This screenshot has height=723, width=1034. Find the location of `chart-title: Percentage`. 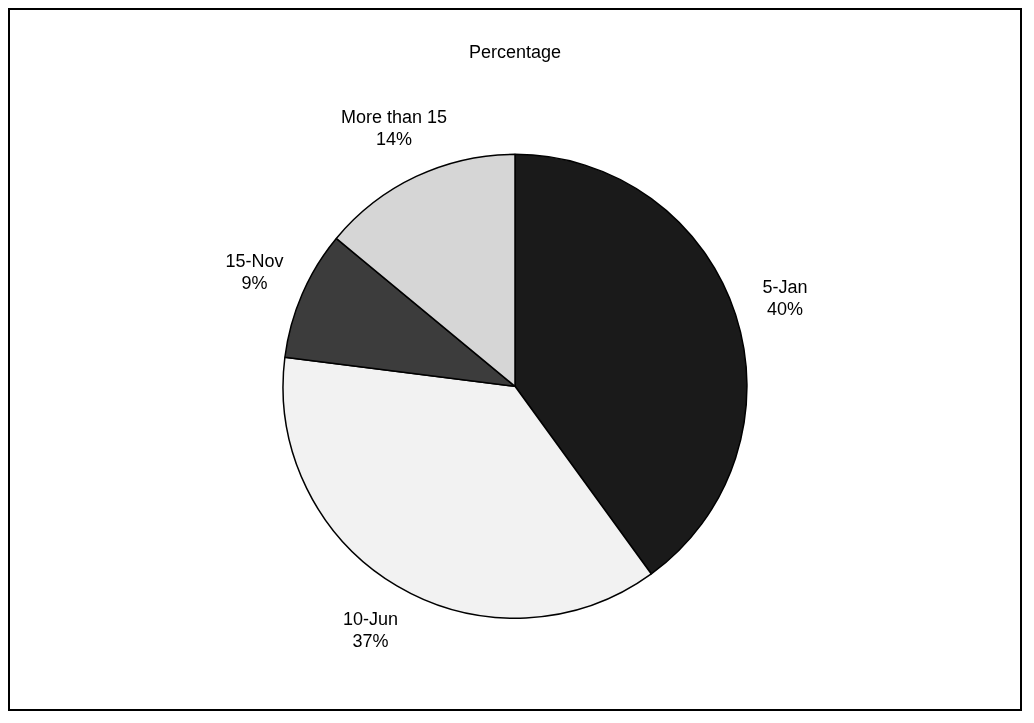

chart-title: Percentage is located at coordinates (515, 51).